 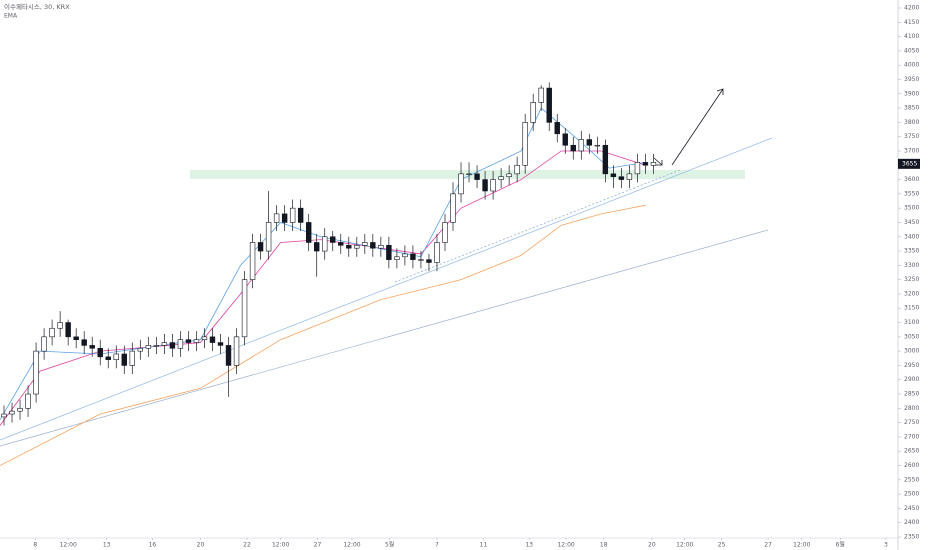 I want to click on indicator-label: EMA, so click(x=11, y=16).